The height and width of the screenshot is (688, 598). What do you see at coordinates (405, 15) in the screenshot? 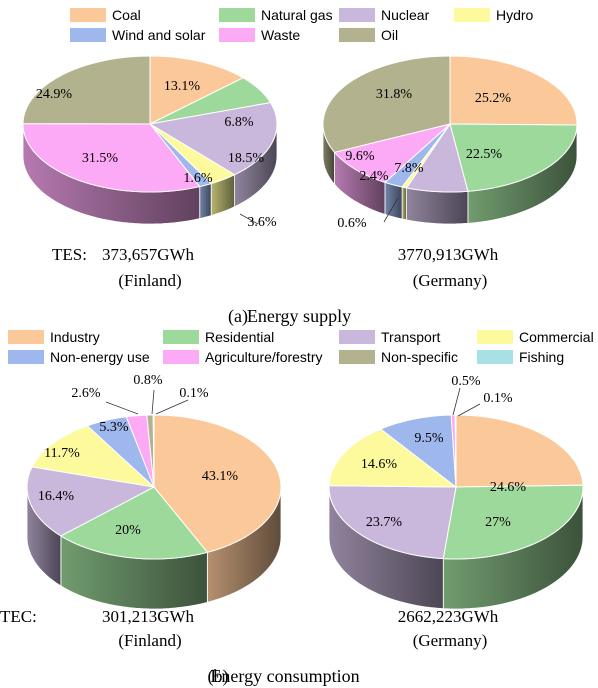
I see `legend-label: Nuclear` at bounding box center [405, 15].